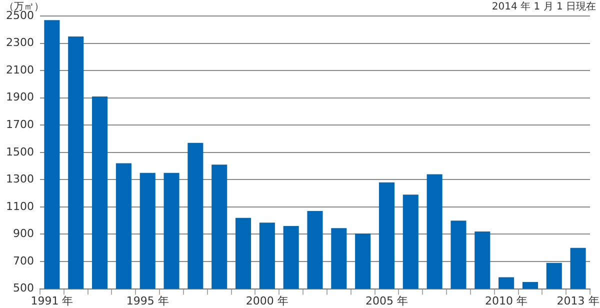 The image size is (600, 308). I want to click on y-tick-label: 1100, so click(20, 206).